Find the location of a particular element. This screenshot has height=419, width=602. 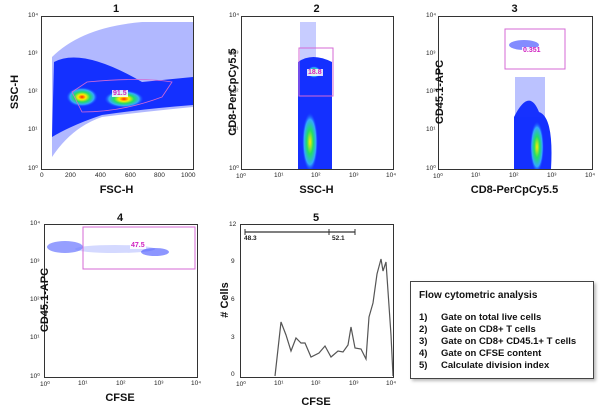

x-axis-label: FSC-H is located at coordinates (116, 190).